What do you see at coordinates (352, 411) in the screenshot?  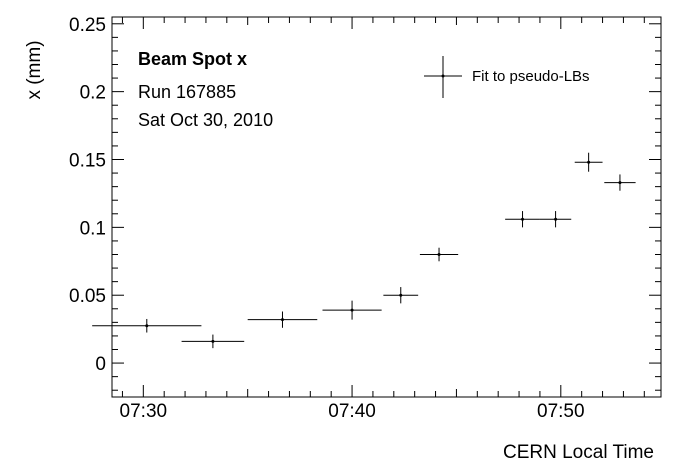 I see `x-tick-label: 07:40` at bounding box center [352, 411].